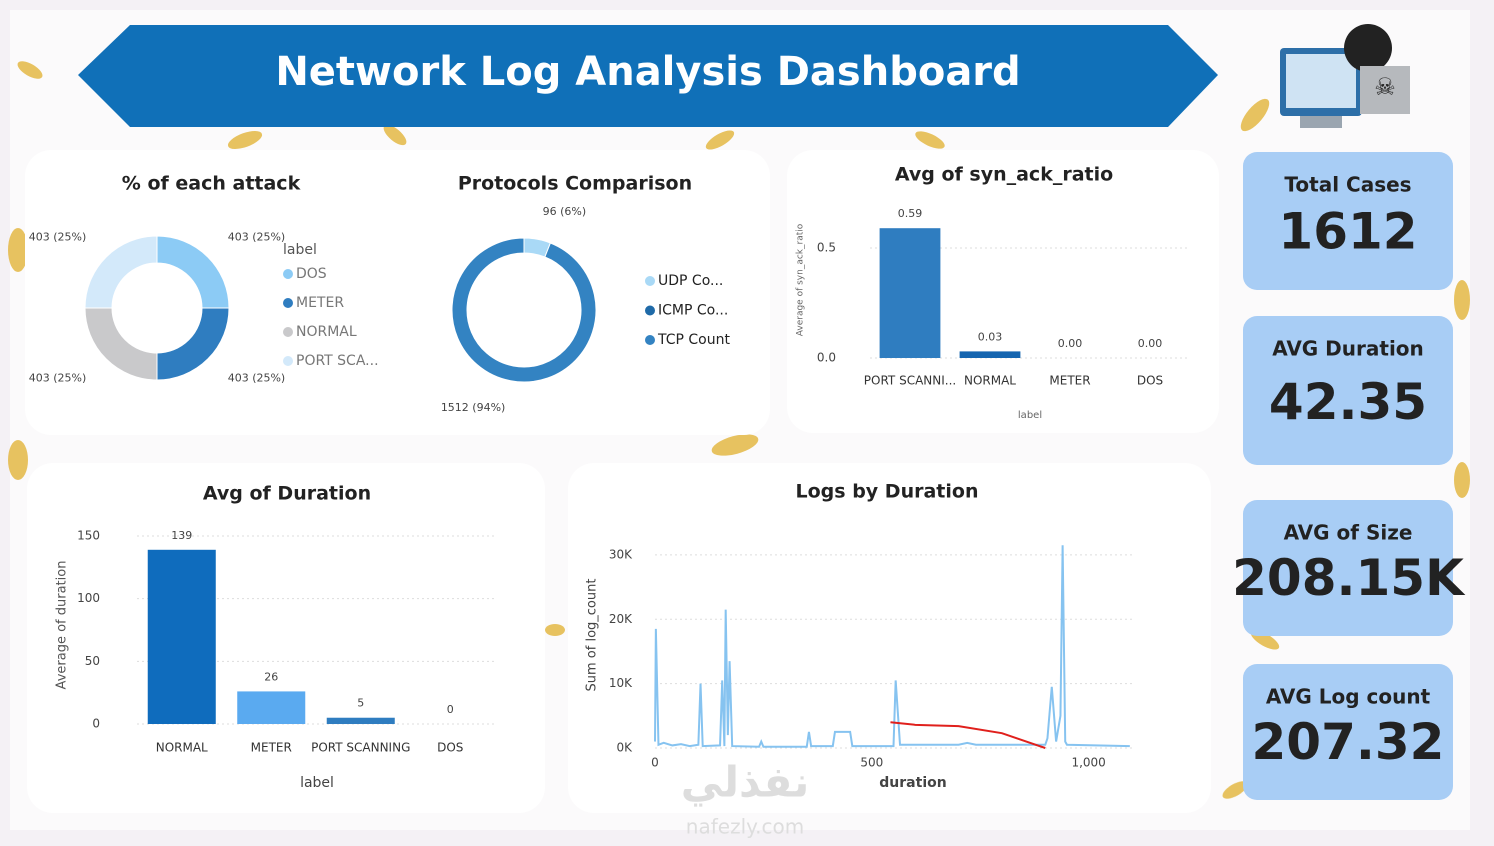  Describe the element at coordinates (693, 340) in the screenshot. I see `legend-label: TCP Count` at that location.